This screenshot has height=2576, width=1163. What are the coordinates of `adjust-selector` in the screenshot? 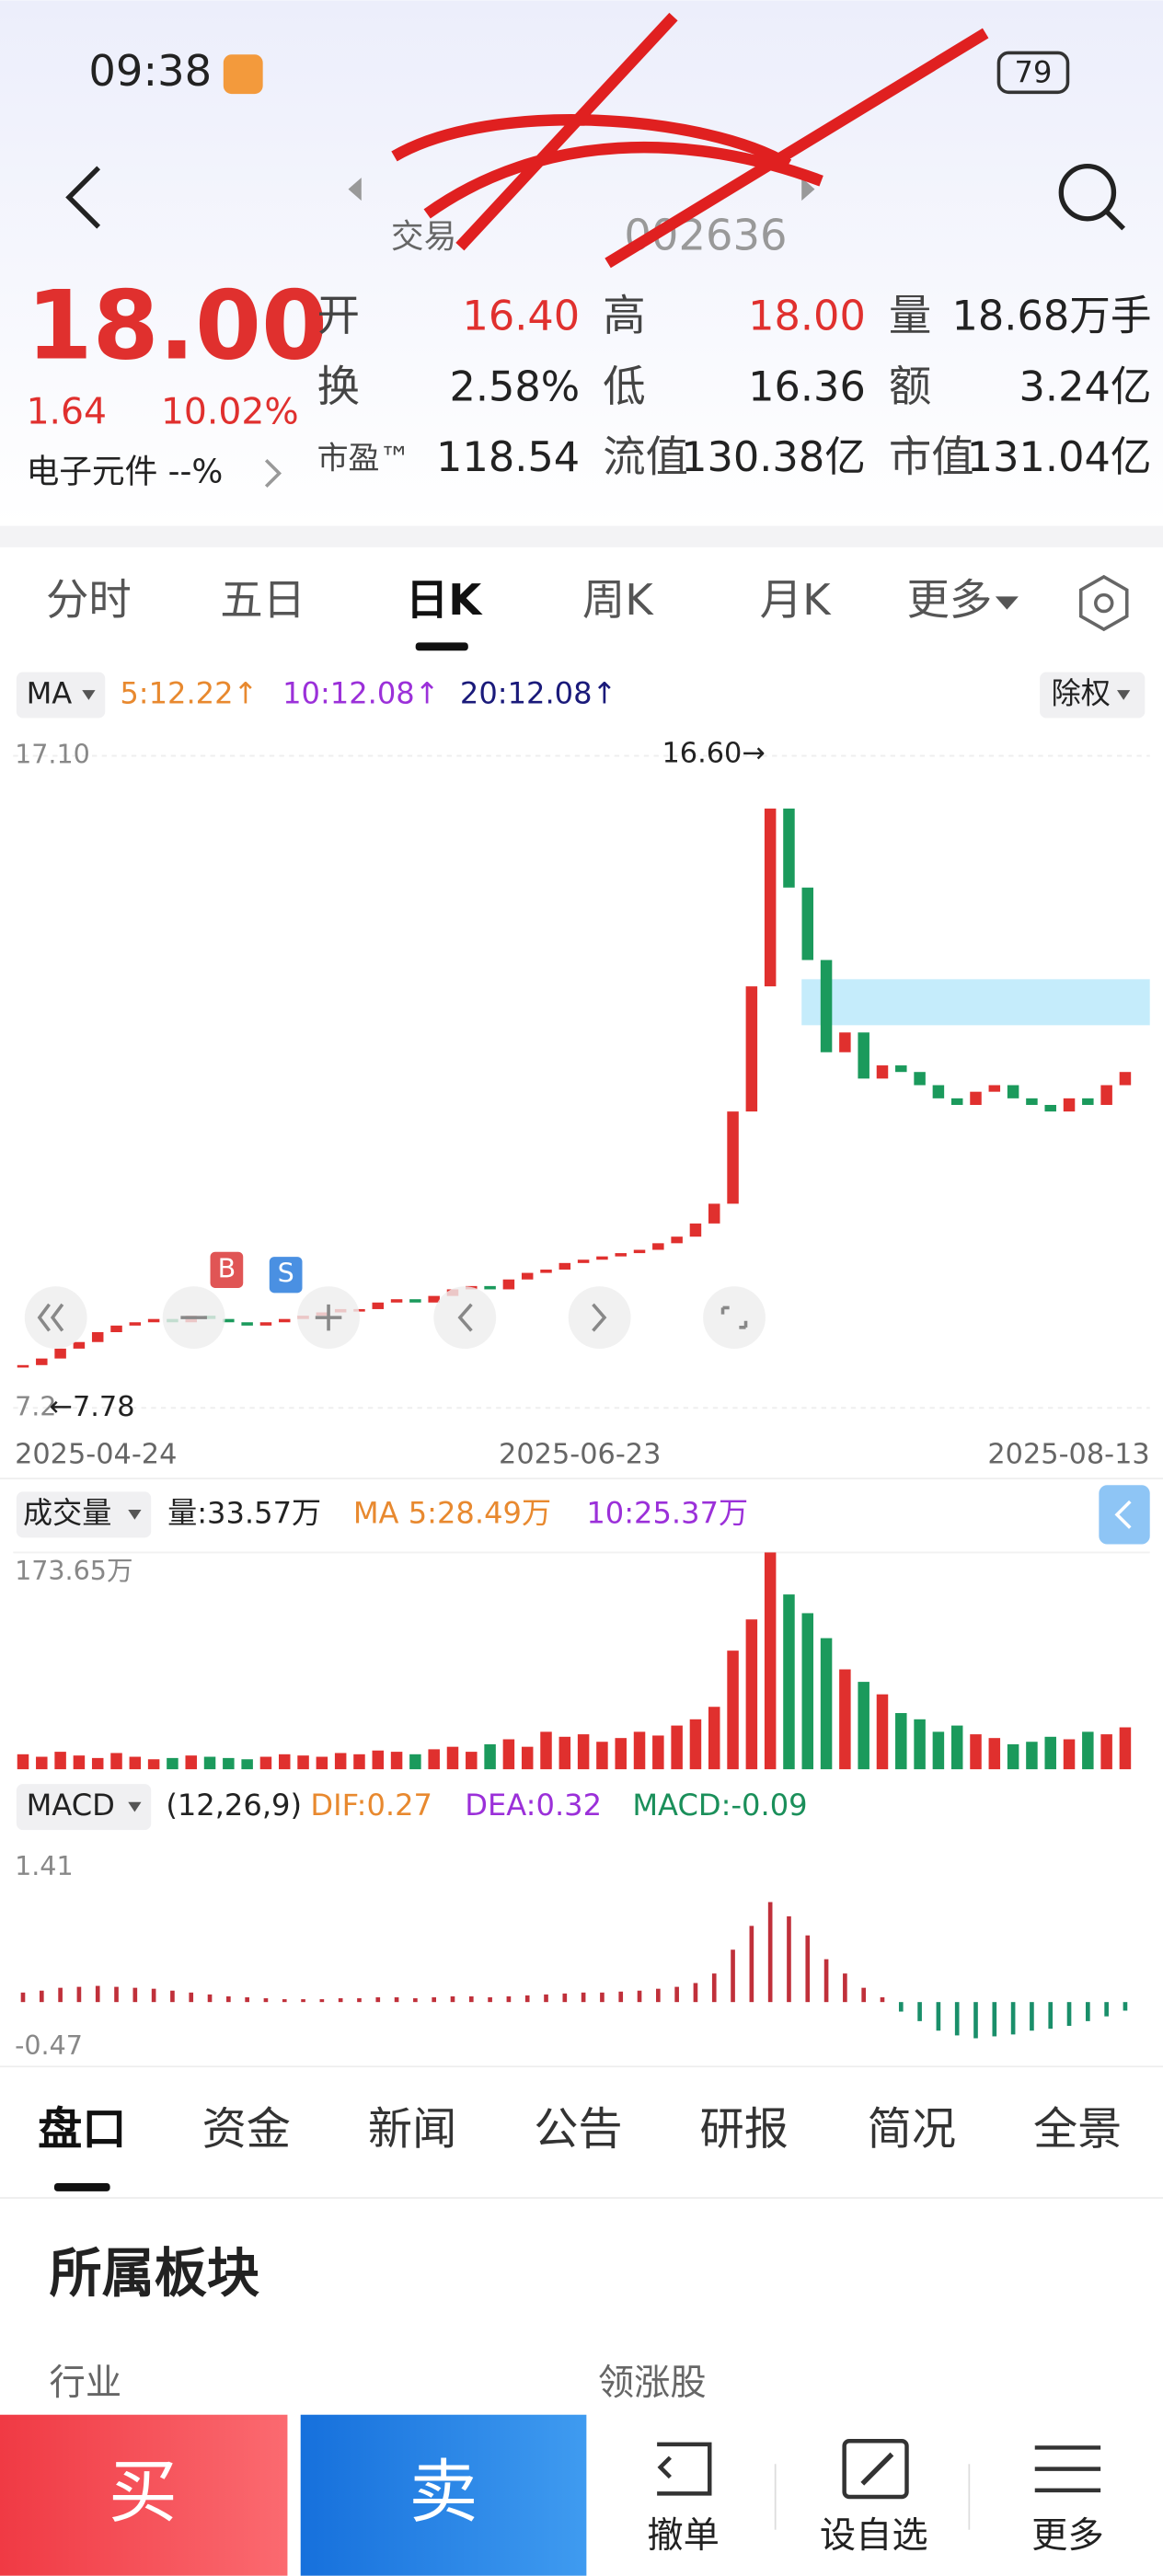 It's located at (1093, 695).